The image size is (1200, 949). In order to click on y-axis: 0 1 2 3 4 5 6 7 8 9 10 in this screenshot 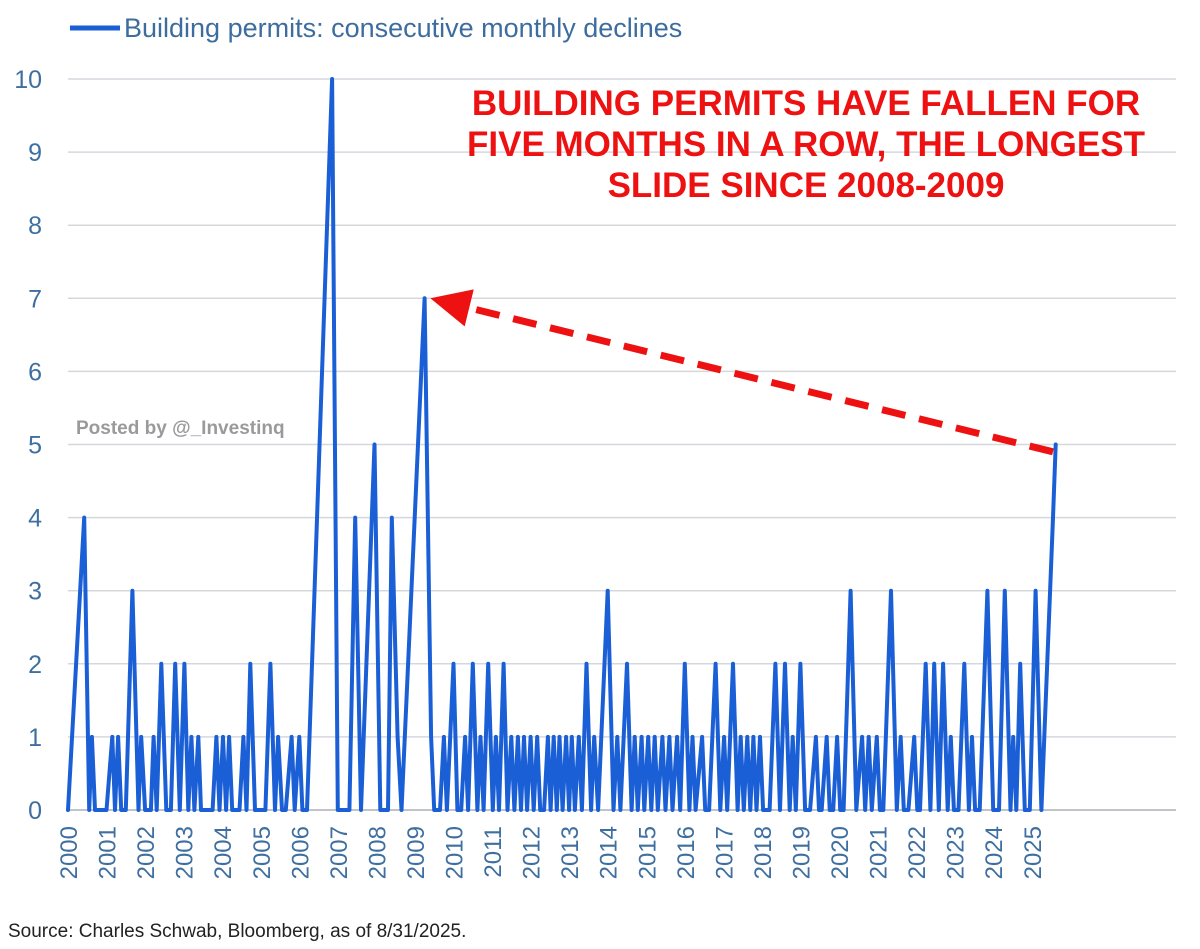, I will do `click(28, 445)`.